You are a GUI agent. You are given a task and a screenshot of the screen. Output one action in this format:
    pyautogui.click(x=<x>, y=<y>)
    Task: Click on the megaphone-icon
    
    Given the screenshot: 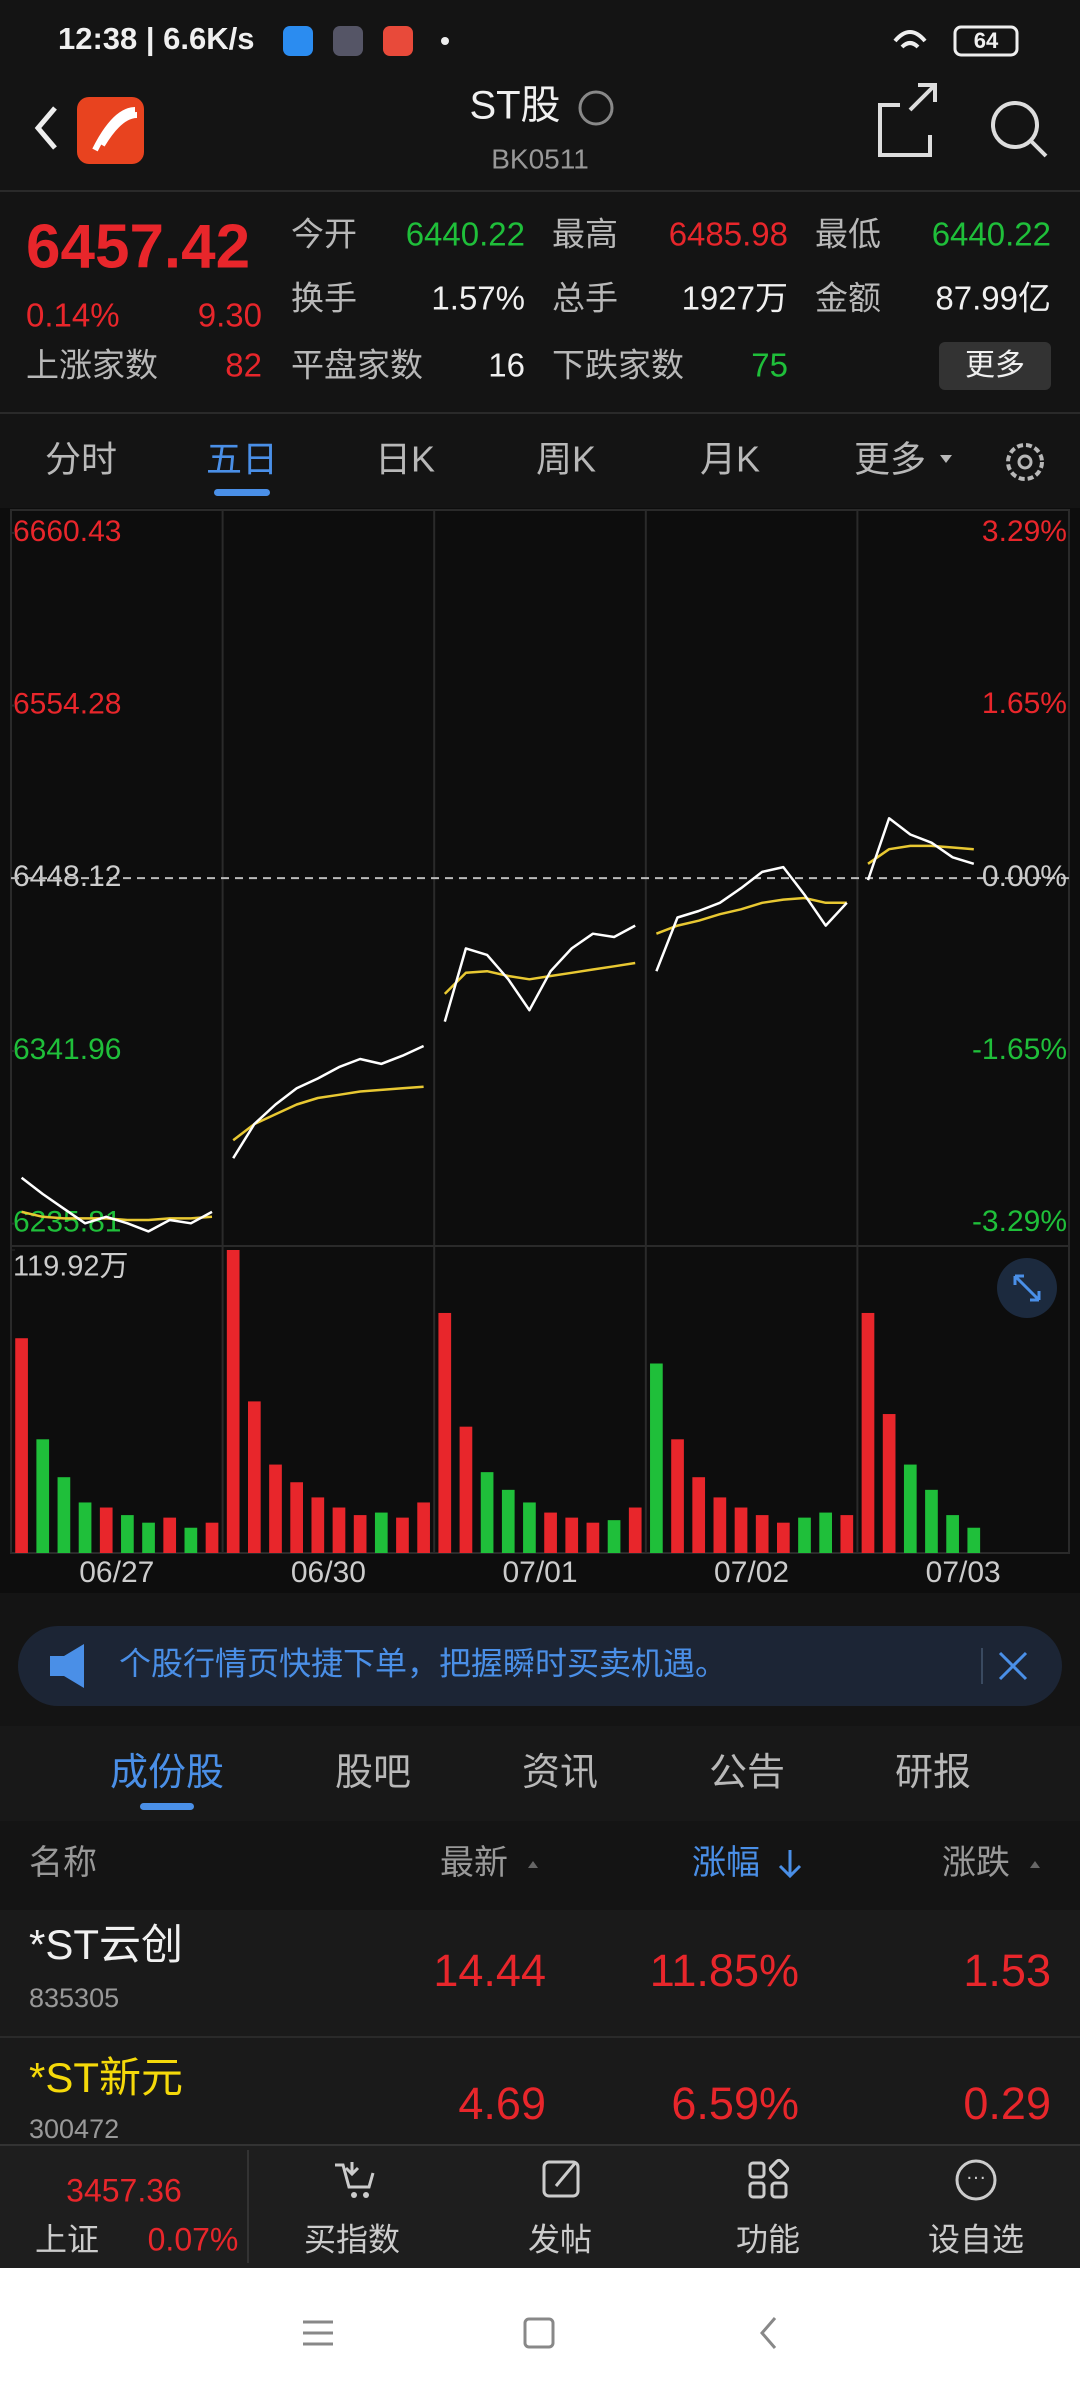 What is the action you would take?
    pyautogui.click(x=67, y=1666)
    